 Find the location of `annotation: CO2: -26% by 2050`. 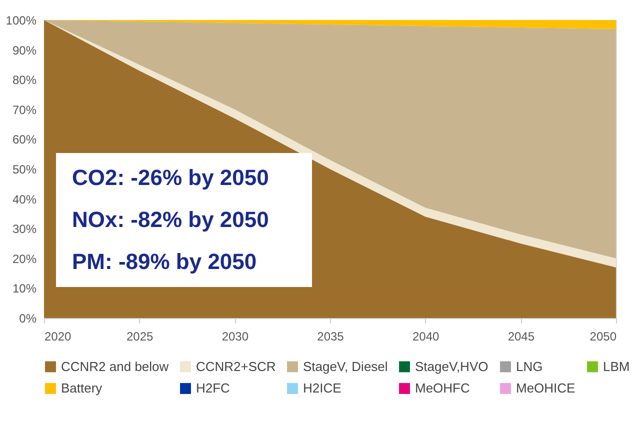

annotation: CO2: -26% by 2050 is located at coordinates (170, 177).